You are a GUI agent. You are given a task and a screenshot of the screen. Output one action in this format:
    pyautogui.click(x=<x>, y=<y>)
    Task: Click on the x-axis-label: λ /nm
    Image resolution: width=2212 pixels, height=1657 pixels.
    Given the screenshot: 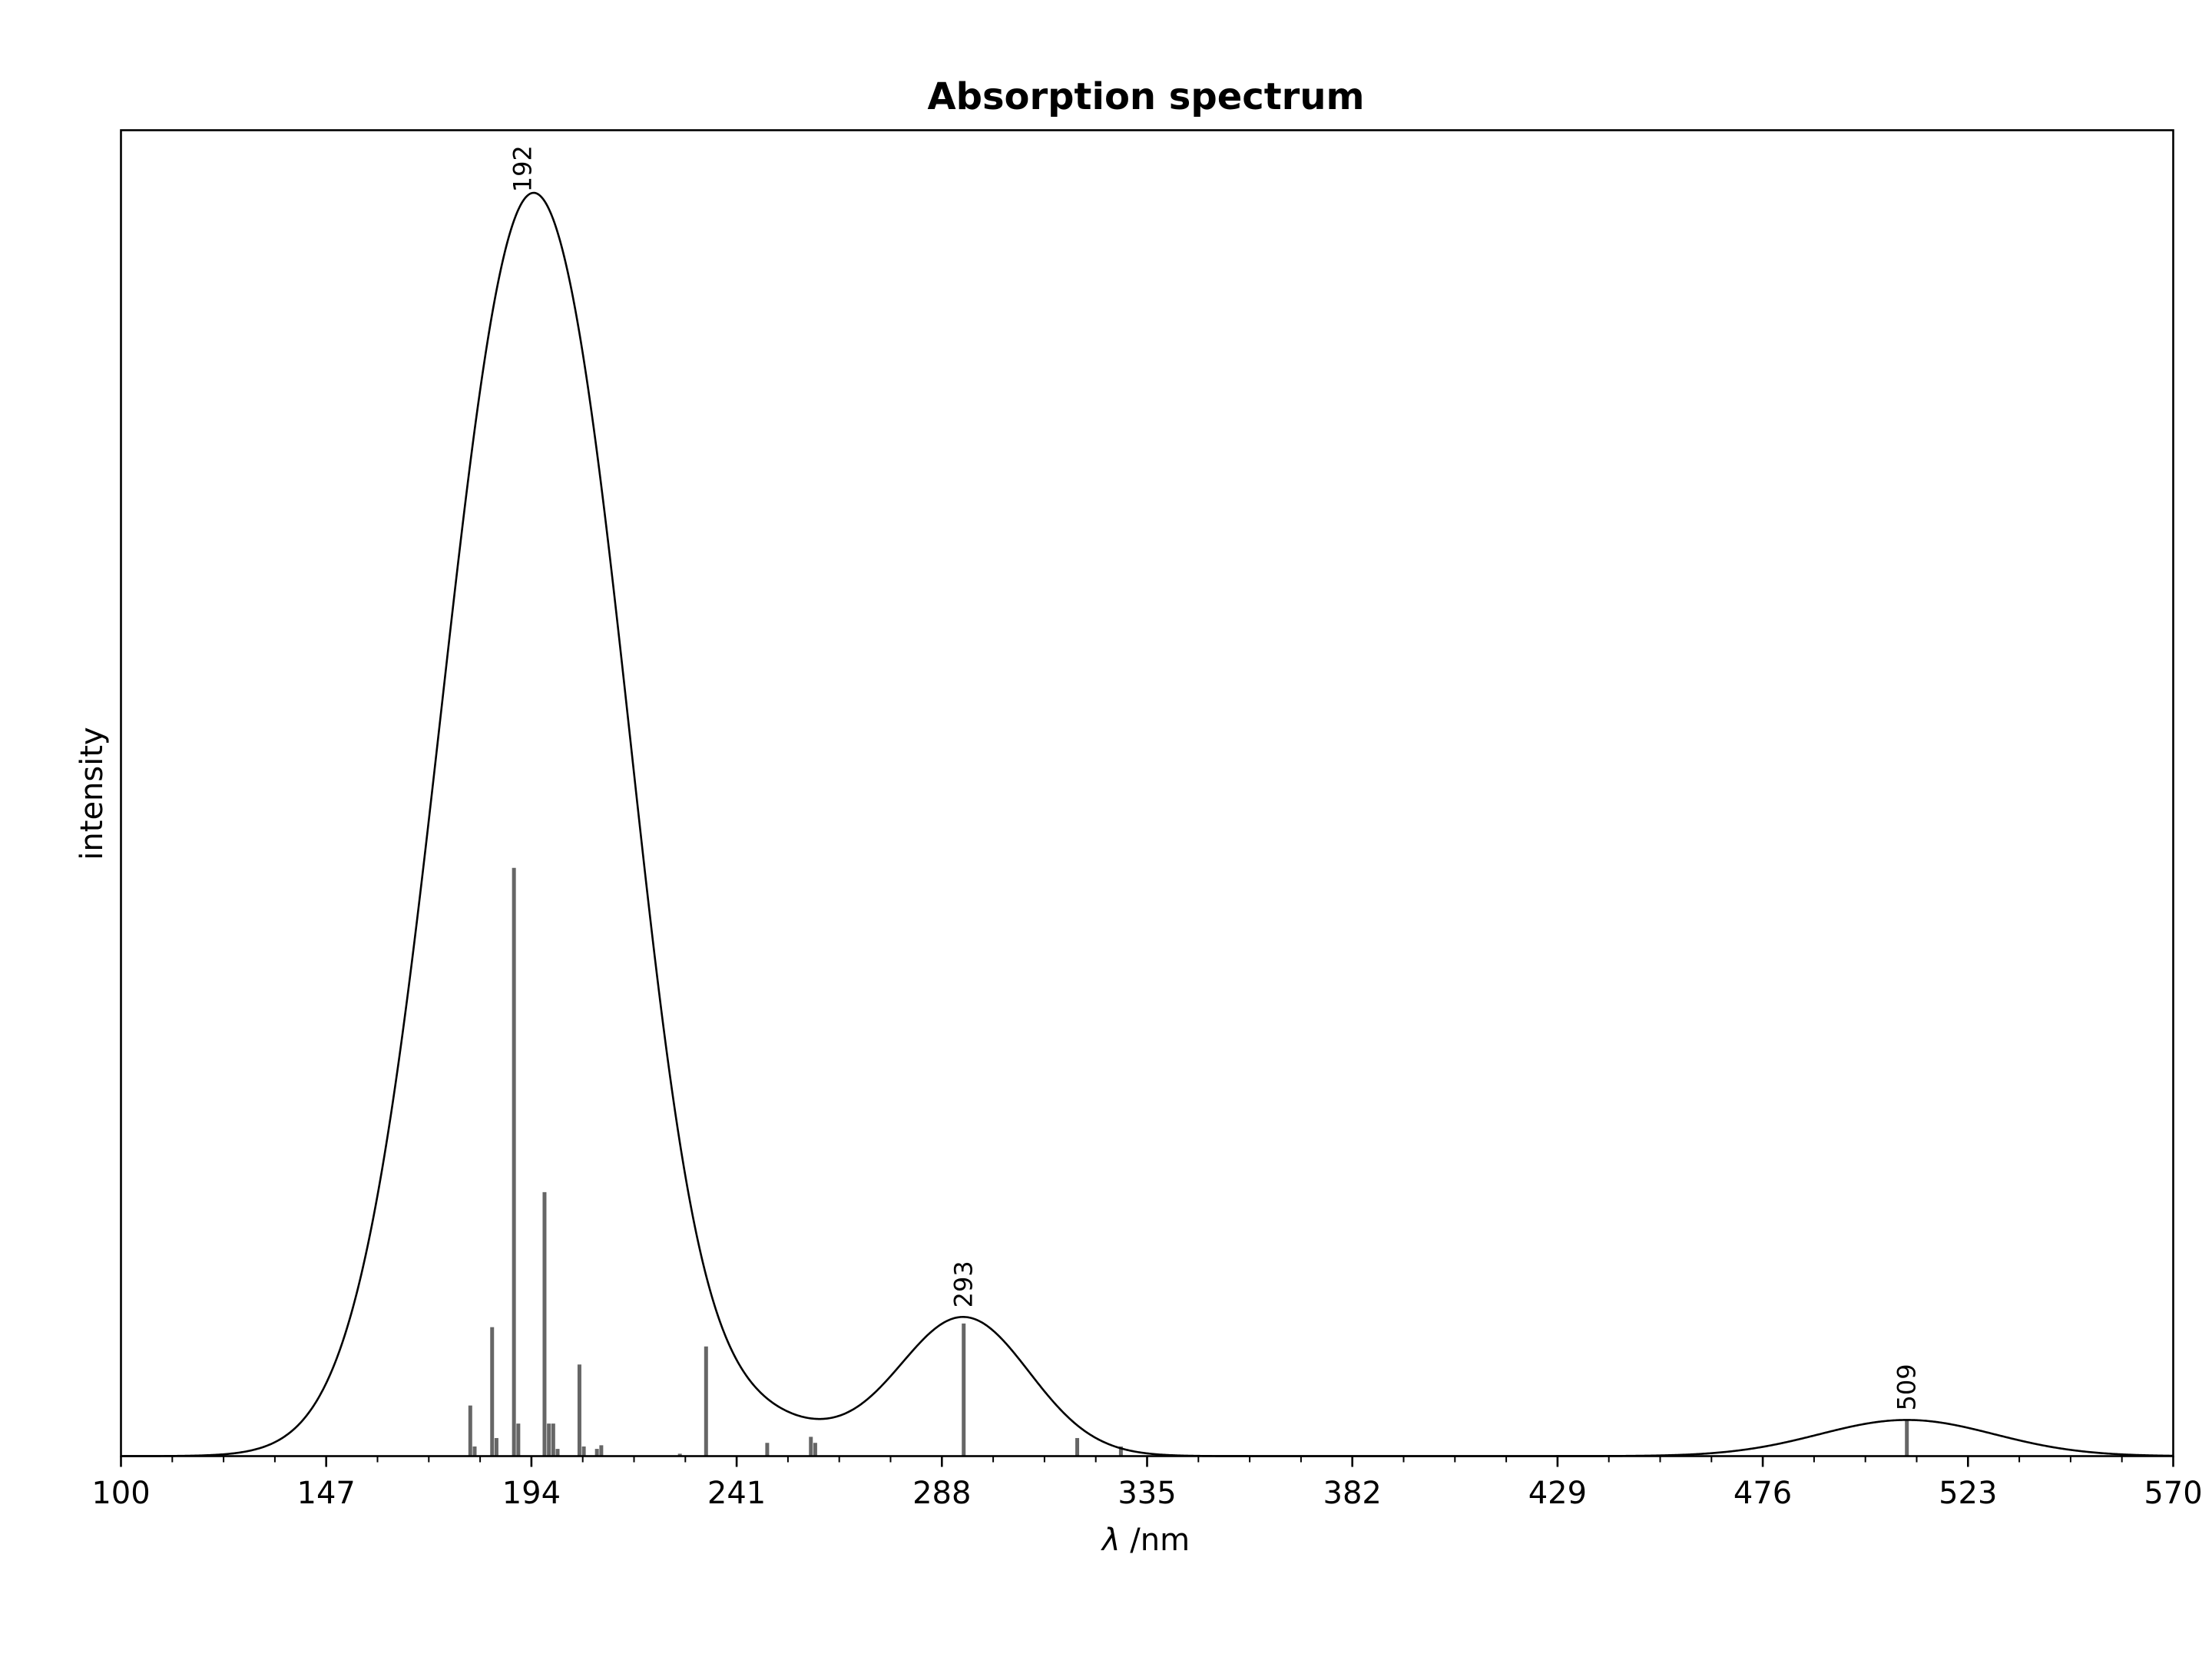 What is the action you would take?
    pyautogui.click(x=1146, y=1540)
    